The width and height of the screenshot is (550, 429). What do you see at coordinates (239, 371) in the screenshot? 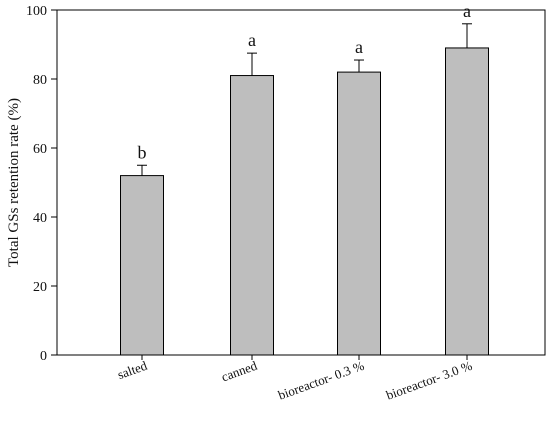
I see `x-tick-label: canned` at bounding box center [239, 371].